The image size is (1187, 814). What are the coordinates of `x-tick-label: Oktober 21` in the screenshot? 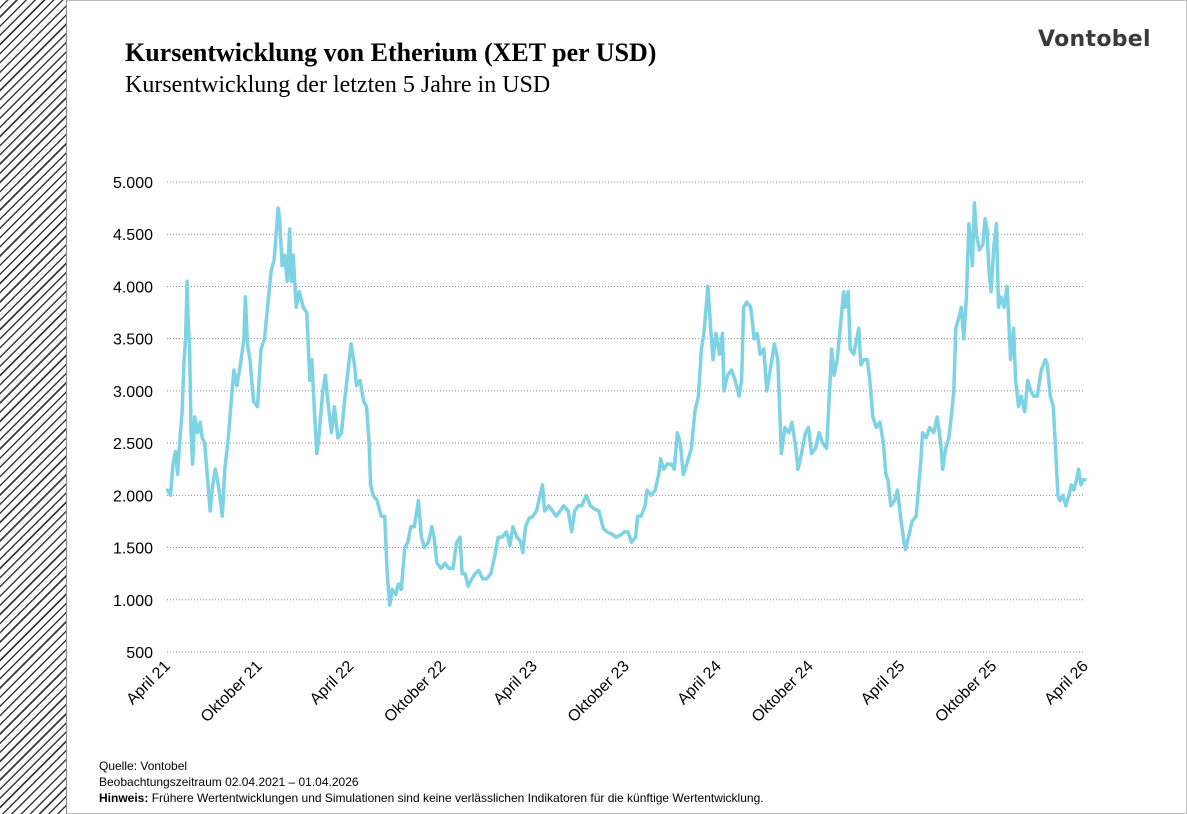 It's located at (232, 692).